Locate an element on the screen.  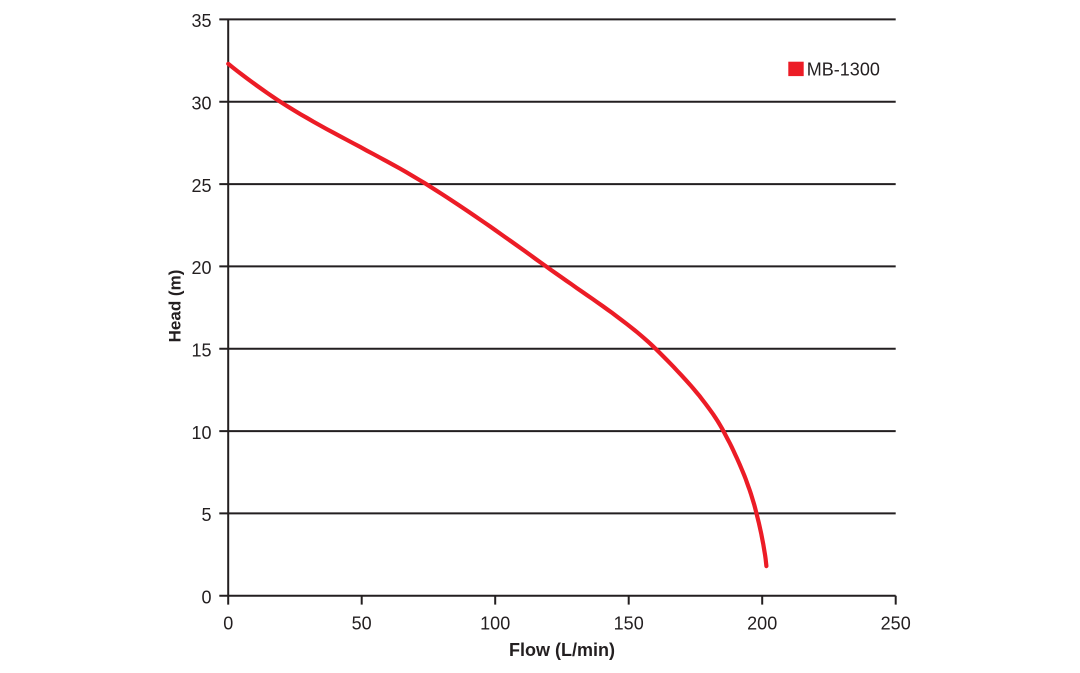
svg-text: 100 is located at coordinates (495, 624).